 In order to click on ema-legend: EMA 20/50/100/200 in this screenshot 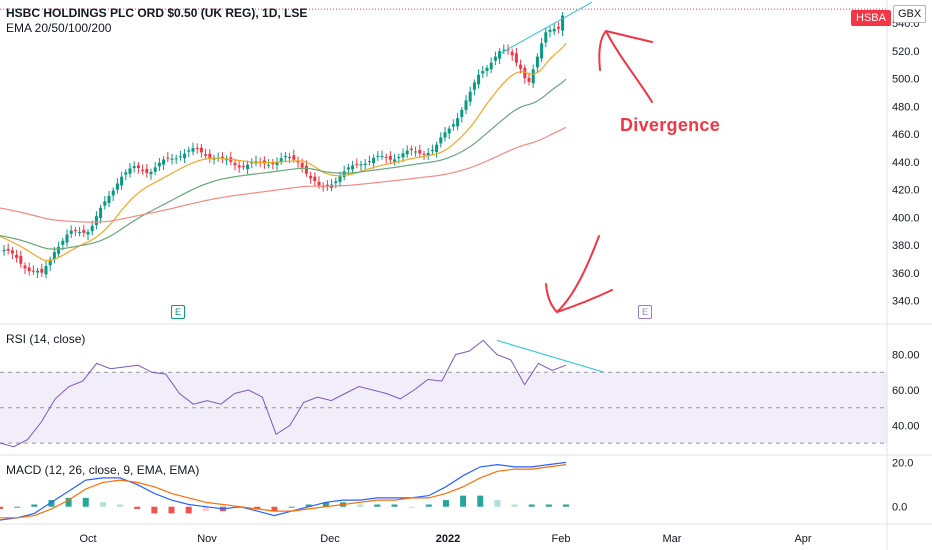, I will do `click(59, 28)`.